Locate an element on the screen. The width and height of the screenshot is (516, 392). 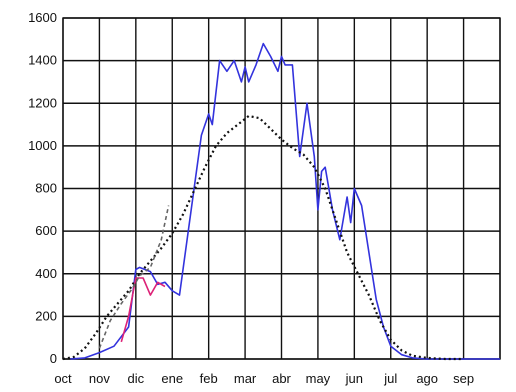
x-tick-label: jun is located at coordinates (354, 378).